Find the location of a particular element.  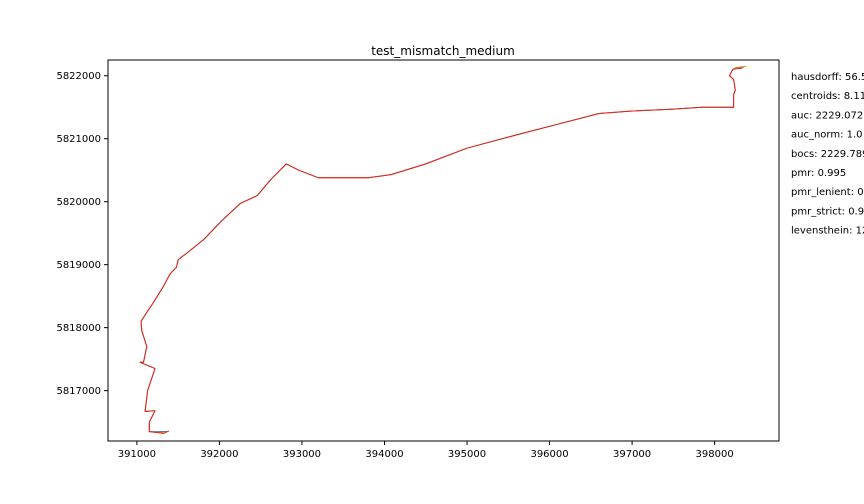

y-tick-label: 5819000 is located at coordinates (78, 265).